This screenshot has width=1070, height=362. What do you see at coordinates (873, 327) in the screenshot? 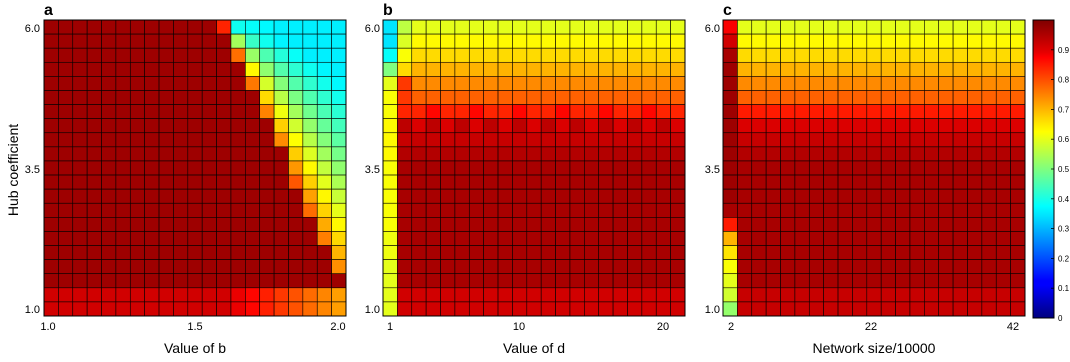
I see `x-ticks-c: 2 22 42` at bounding box center [873, 327].